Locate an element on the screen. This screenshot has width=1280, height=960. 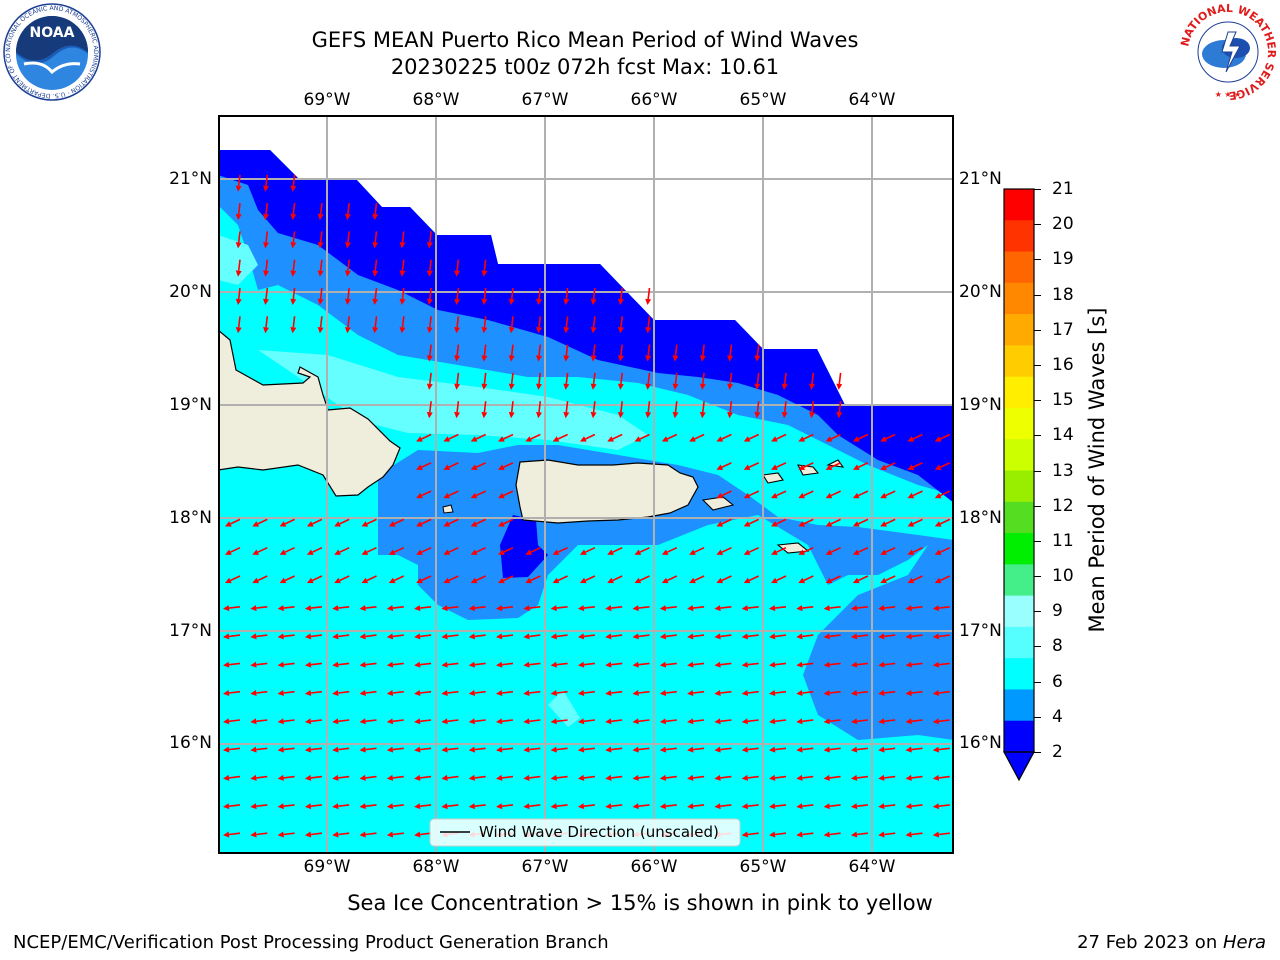
lat-tick-left: 19°N is located at coordinates (190, 405).